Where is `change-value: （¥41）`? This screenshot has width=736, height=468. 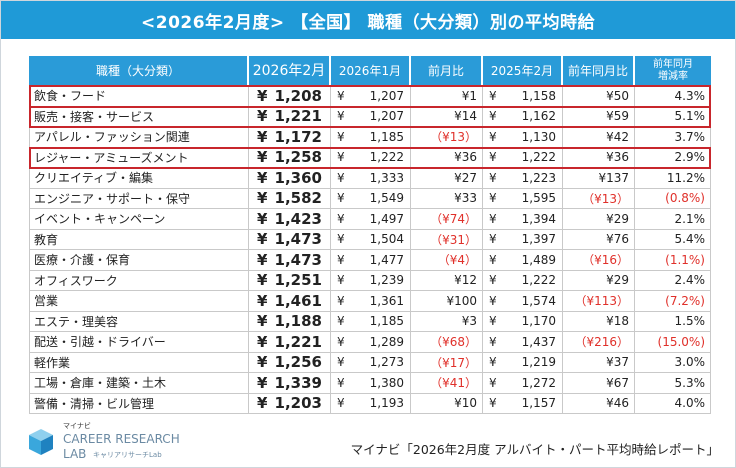
change-value: （¥41） is located at coordinates (447, 383).